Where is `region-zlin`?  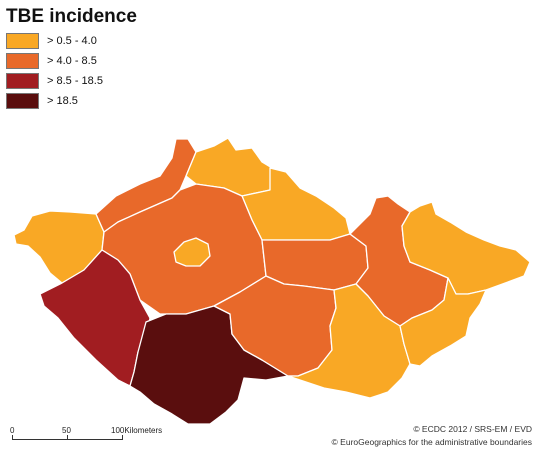
region-zlin is located at coordinates (443, 322).